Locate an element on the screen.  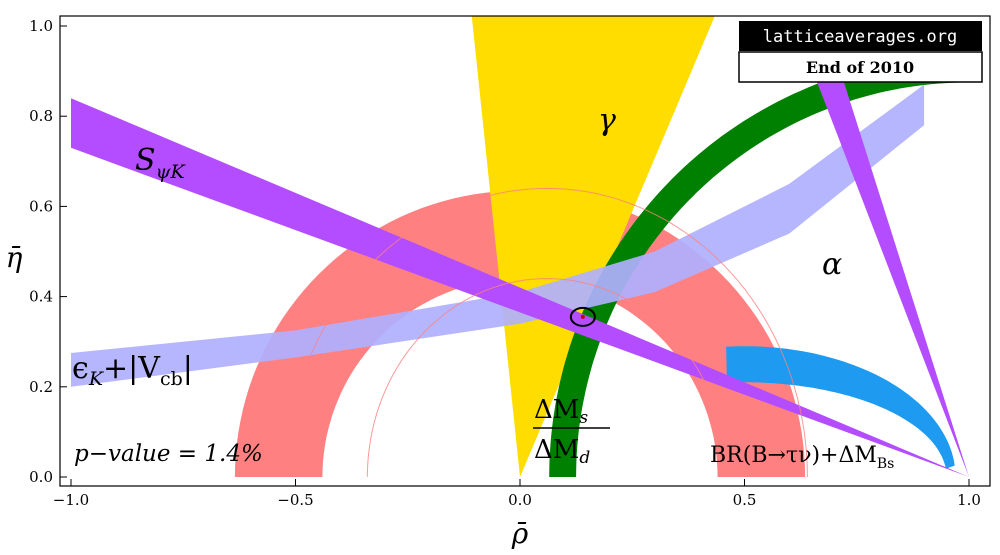
svg-text: ΔMs is located at coordinates (561, 411).